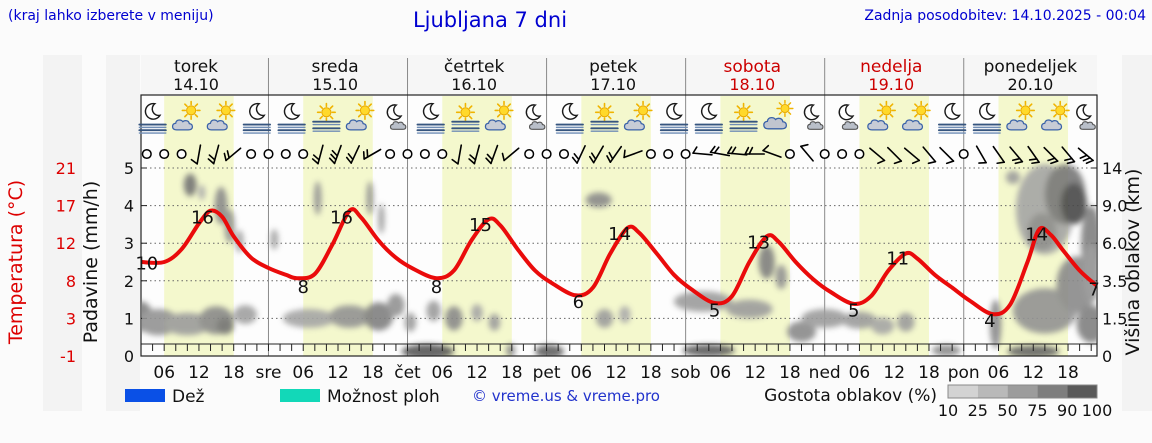 This screenshot has height=443, width=1152. I want to click on left-temp-strip, so click(62, 233).